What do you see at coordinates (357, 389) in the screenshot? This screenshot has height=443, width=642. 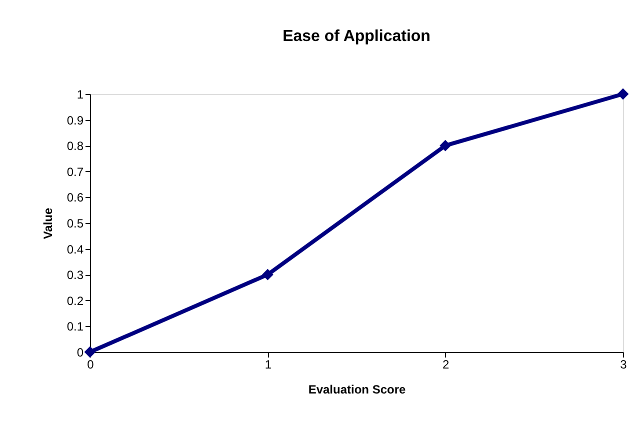 I see `x-axis-title: Evaluation Score` at bounding box center [357, 389].